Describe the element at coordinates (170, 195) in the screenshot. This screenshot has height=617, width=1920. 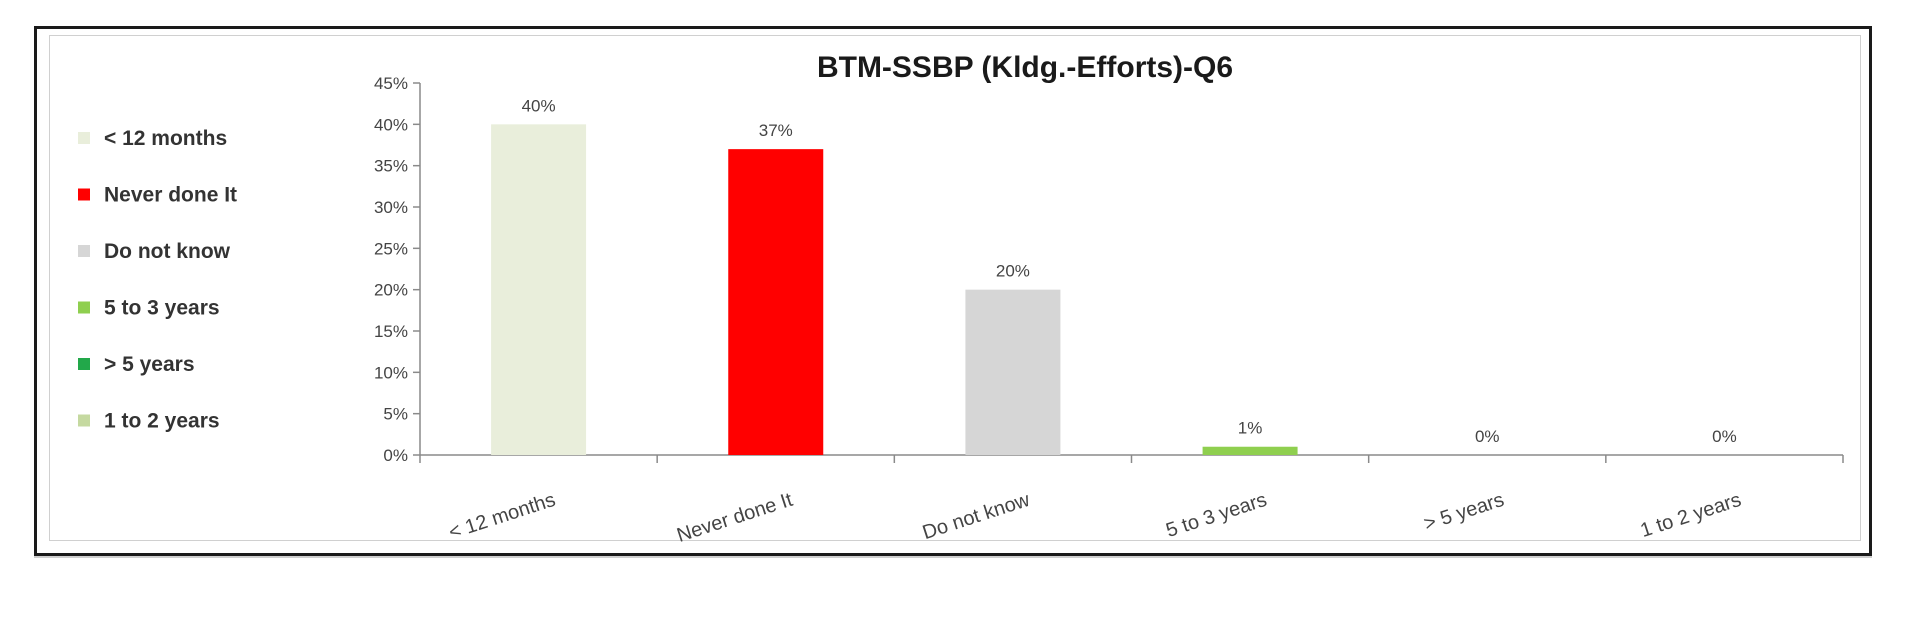
I see `legend-label: Never done It` at that location.